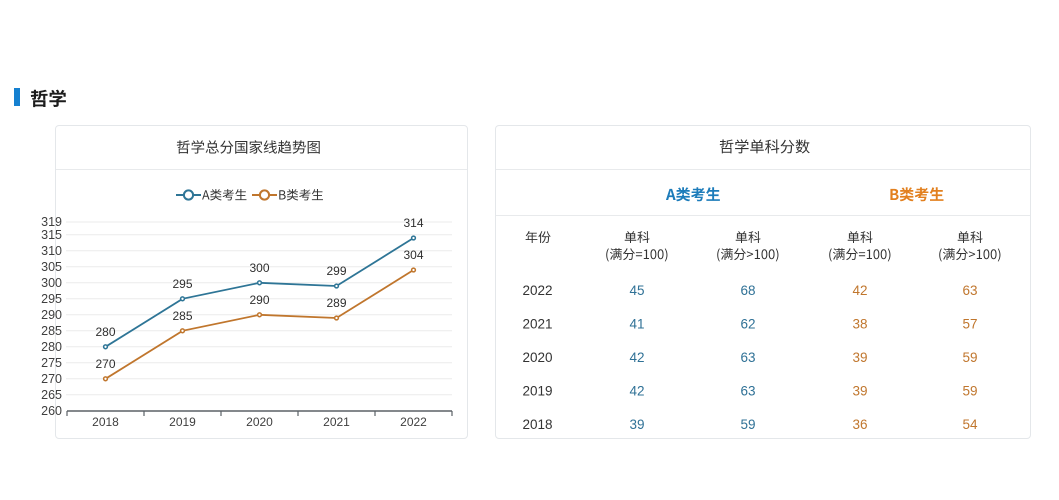  What do you see at coordinates (51, 411) in the screenshot?
I see `svg-text: 260` at bounding box center [51, 411].